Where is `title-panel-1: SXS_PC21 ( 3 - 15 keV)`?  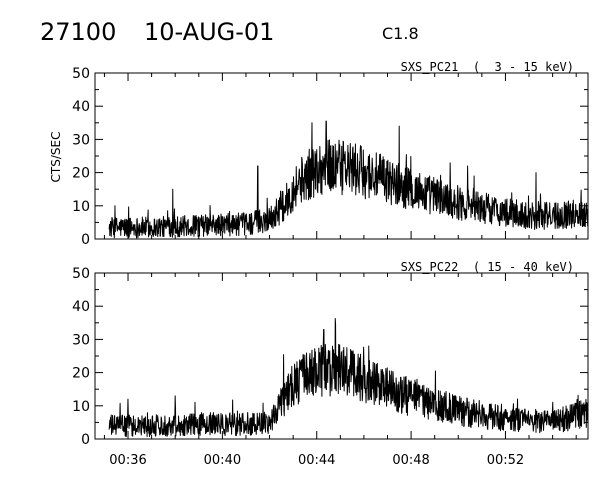 title-panel-1: SXS_PC21 ( 3 - 15 keV) is located at coordinates (487, 67).